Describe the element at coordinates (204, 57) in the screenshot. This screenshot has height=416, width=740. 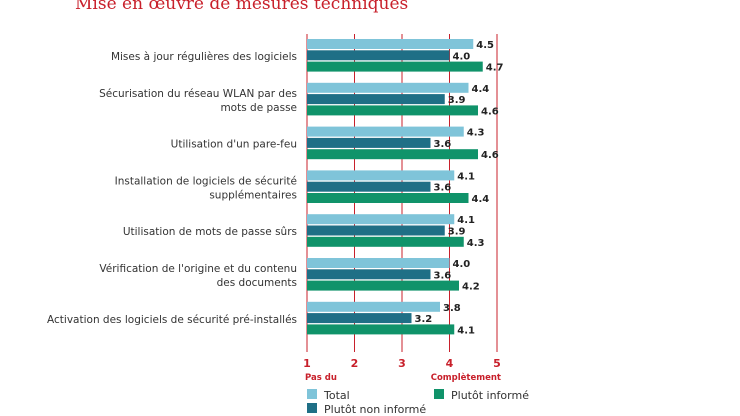
I see `category-label: Mises à jour régulières des logiciels` at that location.